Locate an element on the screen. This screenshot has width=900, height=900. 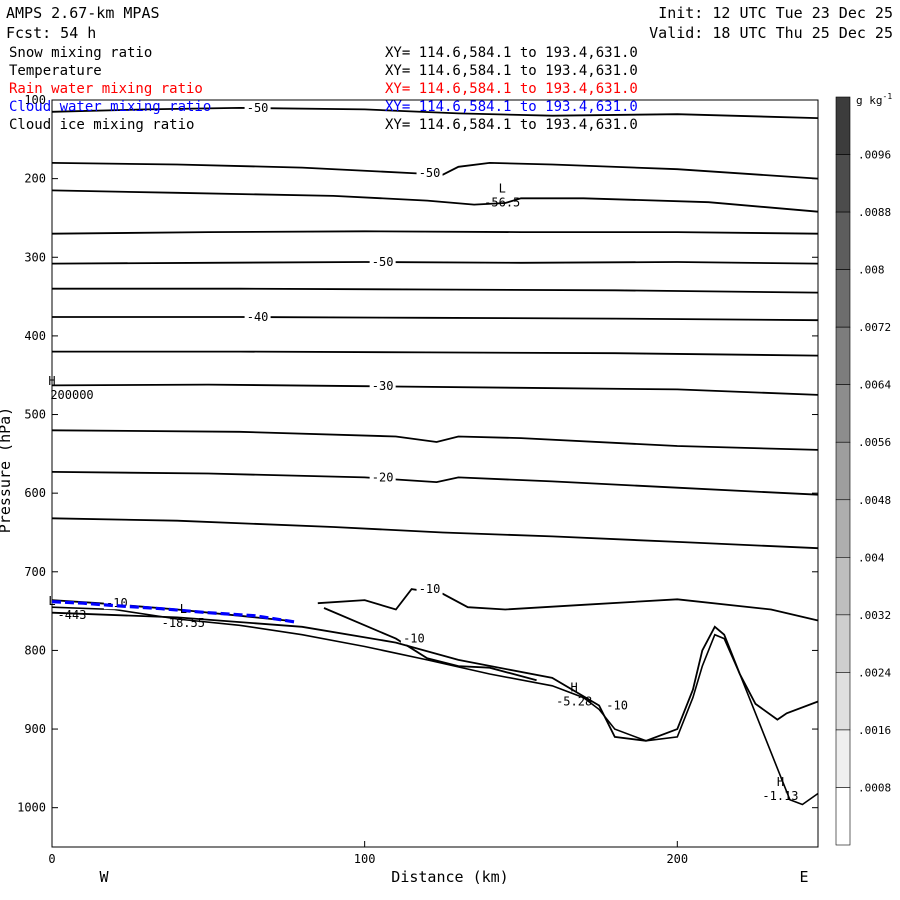
extremum-value: -56.5 is located at coordinates (502, 202).